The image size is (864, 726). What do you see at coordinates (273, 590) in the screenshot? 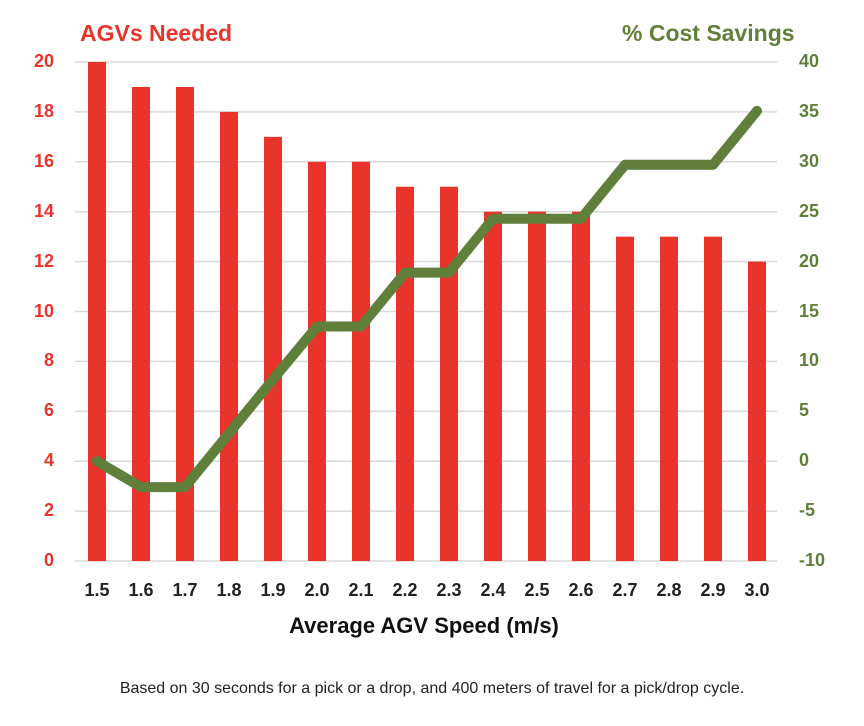
I see `x-axis-tick: 1.9` at bounding box center [273, 590].